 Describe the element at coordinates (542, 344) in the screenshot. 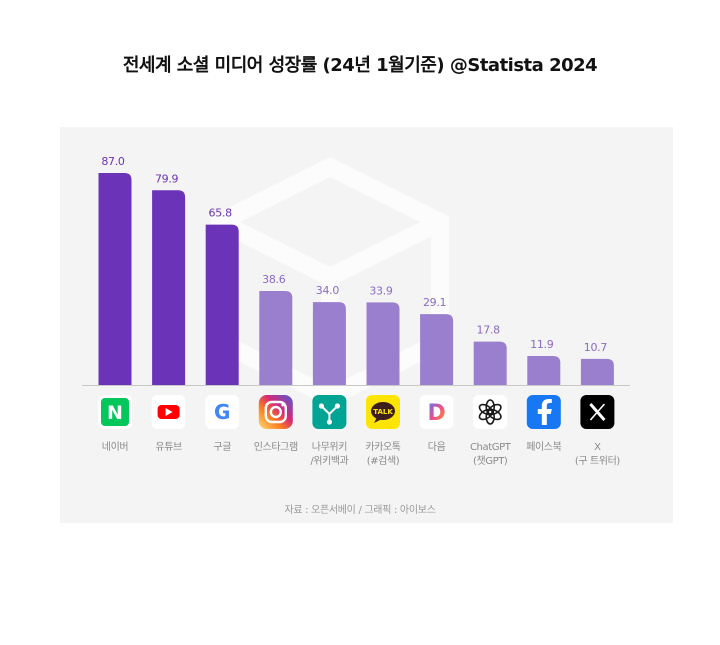

I see `bar-value-label: 11.9` at that location.